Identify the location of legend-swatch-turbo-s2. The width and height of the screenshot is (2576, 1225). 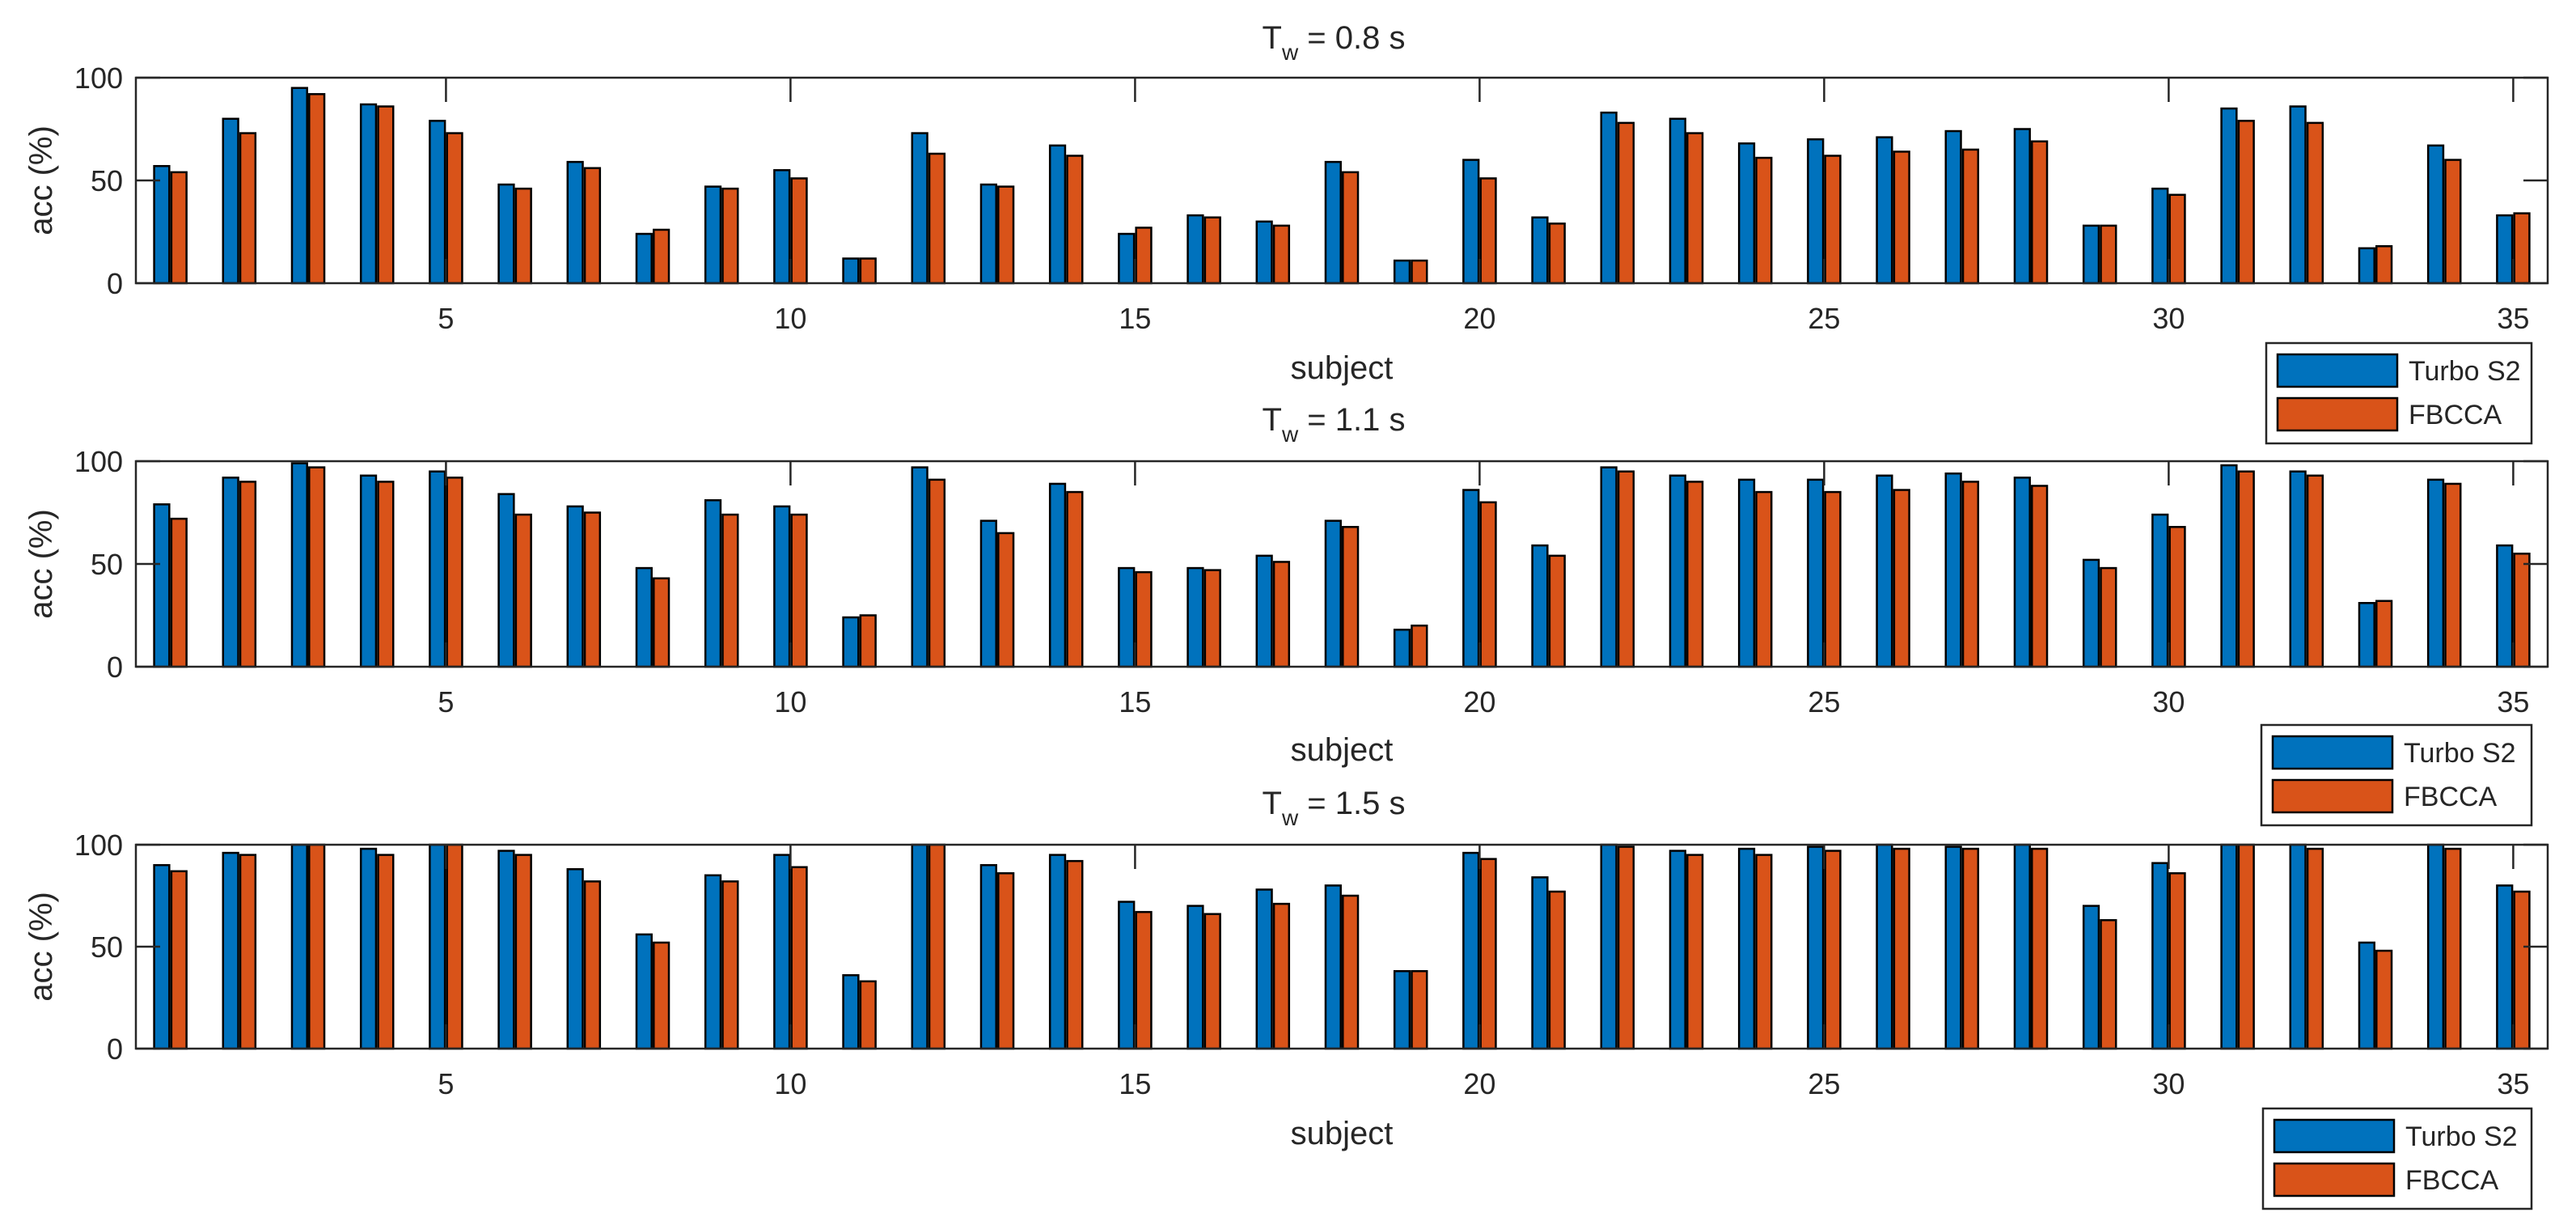
(2335, 1136).